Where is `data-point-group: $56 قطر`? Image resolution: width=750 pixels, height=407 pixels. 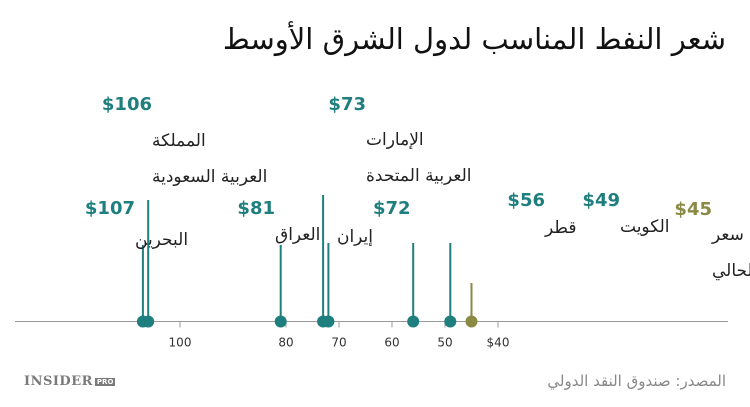 data-point-group: $56 قطر is located at coordinates (491, 259).